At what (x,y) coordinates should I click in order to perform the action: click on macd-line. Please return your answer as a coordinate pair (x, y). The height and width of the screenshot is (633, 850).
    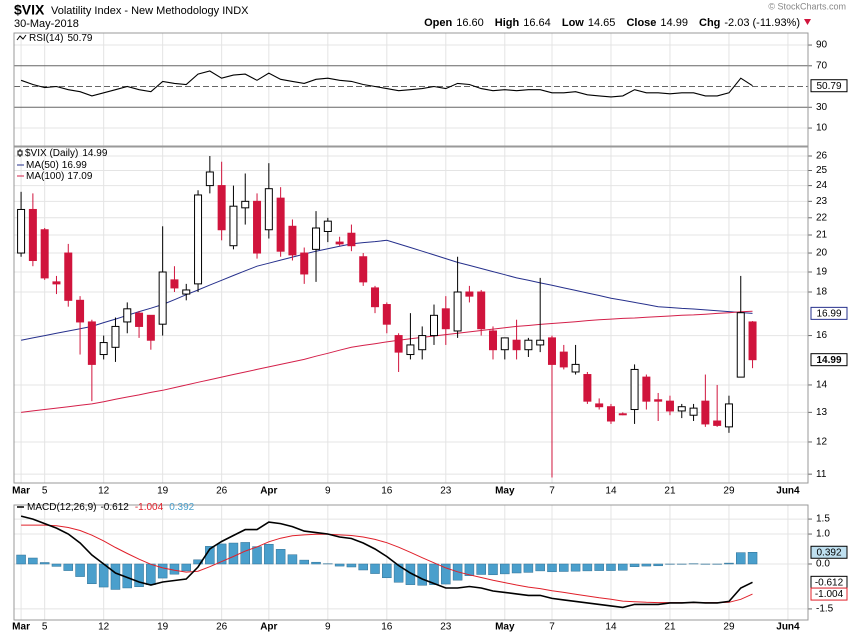
    Looking at the image, I should click on (386, 562).